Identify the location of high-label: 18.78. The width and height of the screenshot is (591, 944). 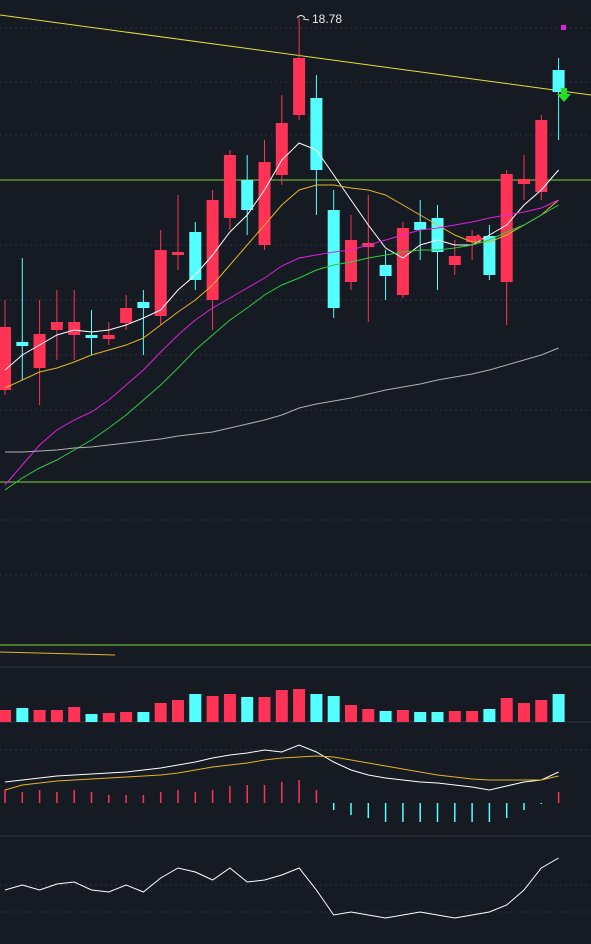
(327, 19).